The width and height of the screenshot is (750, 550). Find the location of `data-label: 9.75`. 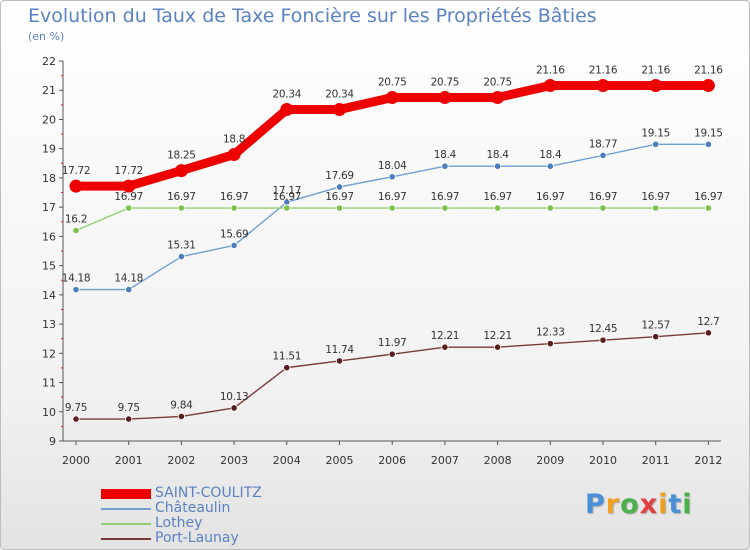

data-label: 9.75 is located at coordinates (76, 408).